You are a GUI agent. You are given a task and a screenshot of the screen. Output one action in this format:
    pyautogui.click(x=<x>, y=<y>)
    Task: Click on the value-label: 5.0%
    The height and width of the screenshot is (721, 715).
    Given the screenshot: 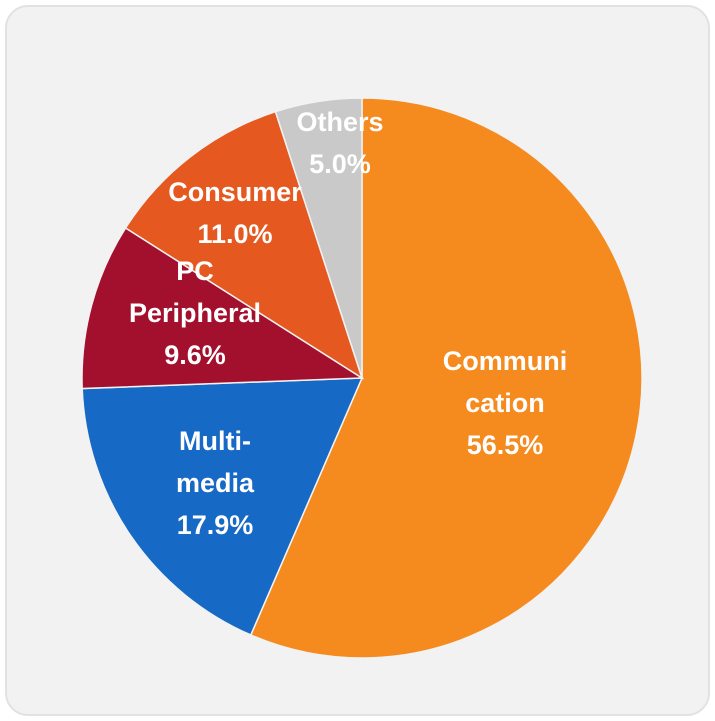 What is the action you would take?
    pyautogui.click(x=340, y=164)
    